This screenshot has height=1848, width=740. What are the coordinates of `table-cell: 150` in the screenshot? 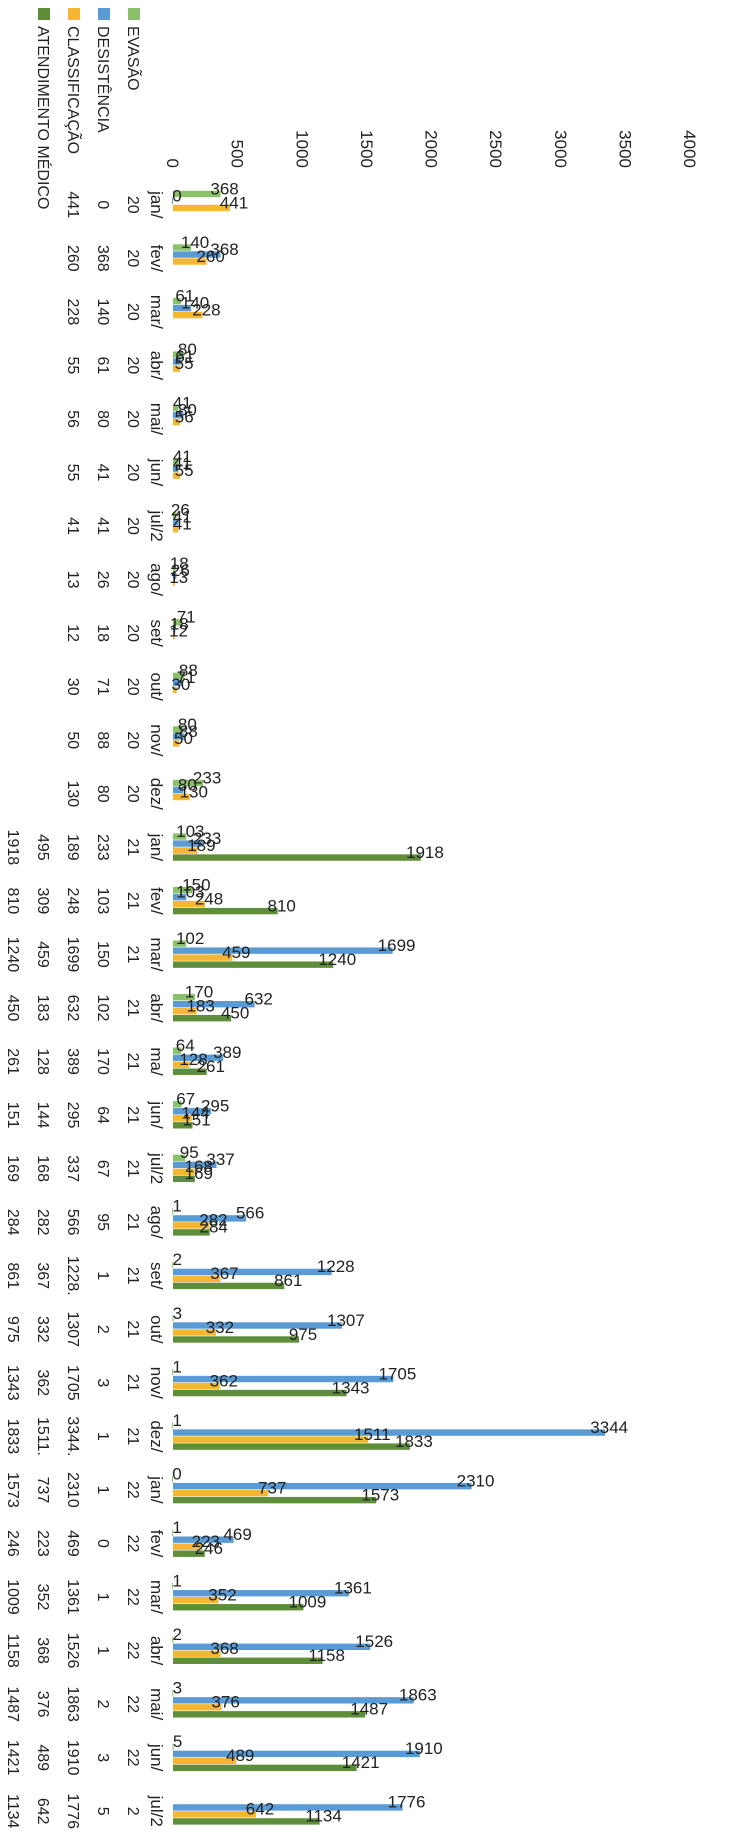 It's located at (102, 954).